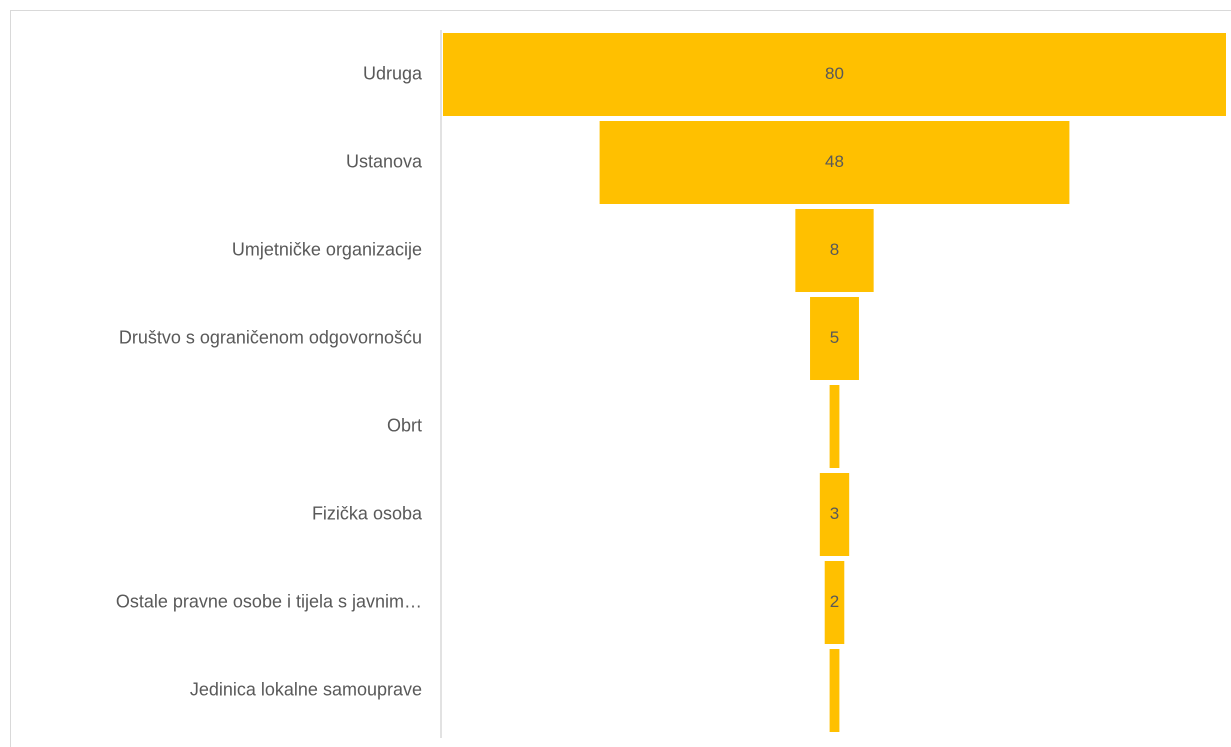 This screenshot has width=1231, height=747. What do you see at coordinates (327, 249) in the screenshot?
I see `category-label: Umjetničke organizacije` at bounding box center [327, 249].